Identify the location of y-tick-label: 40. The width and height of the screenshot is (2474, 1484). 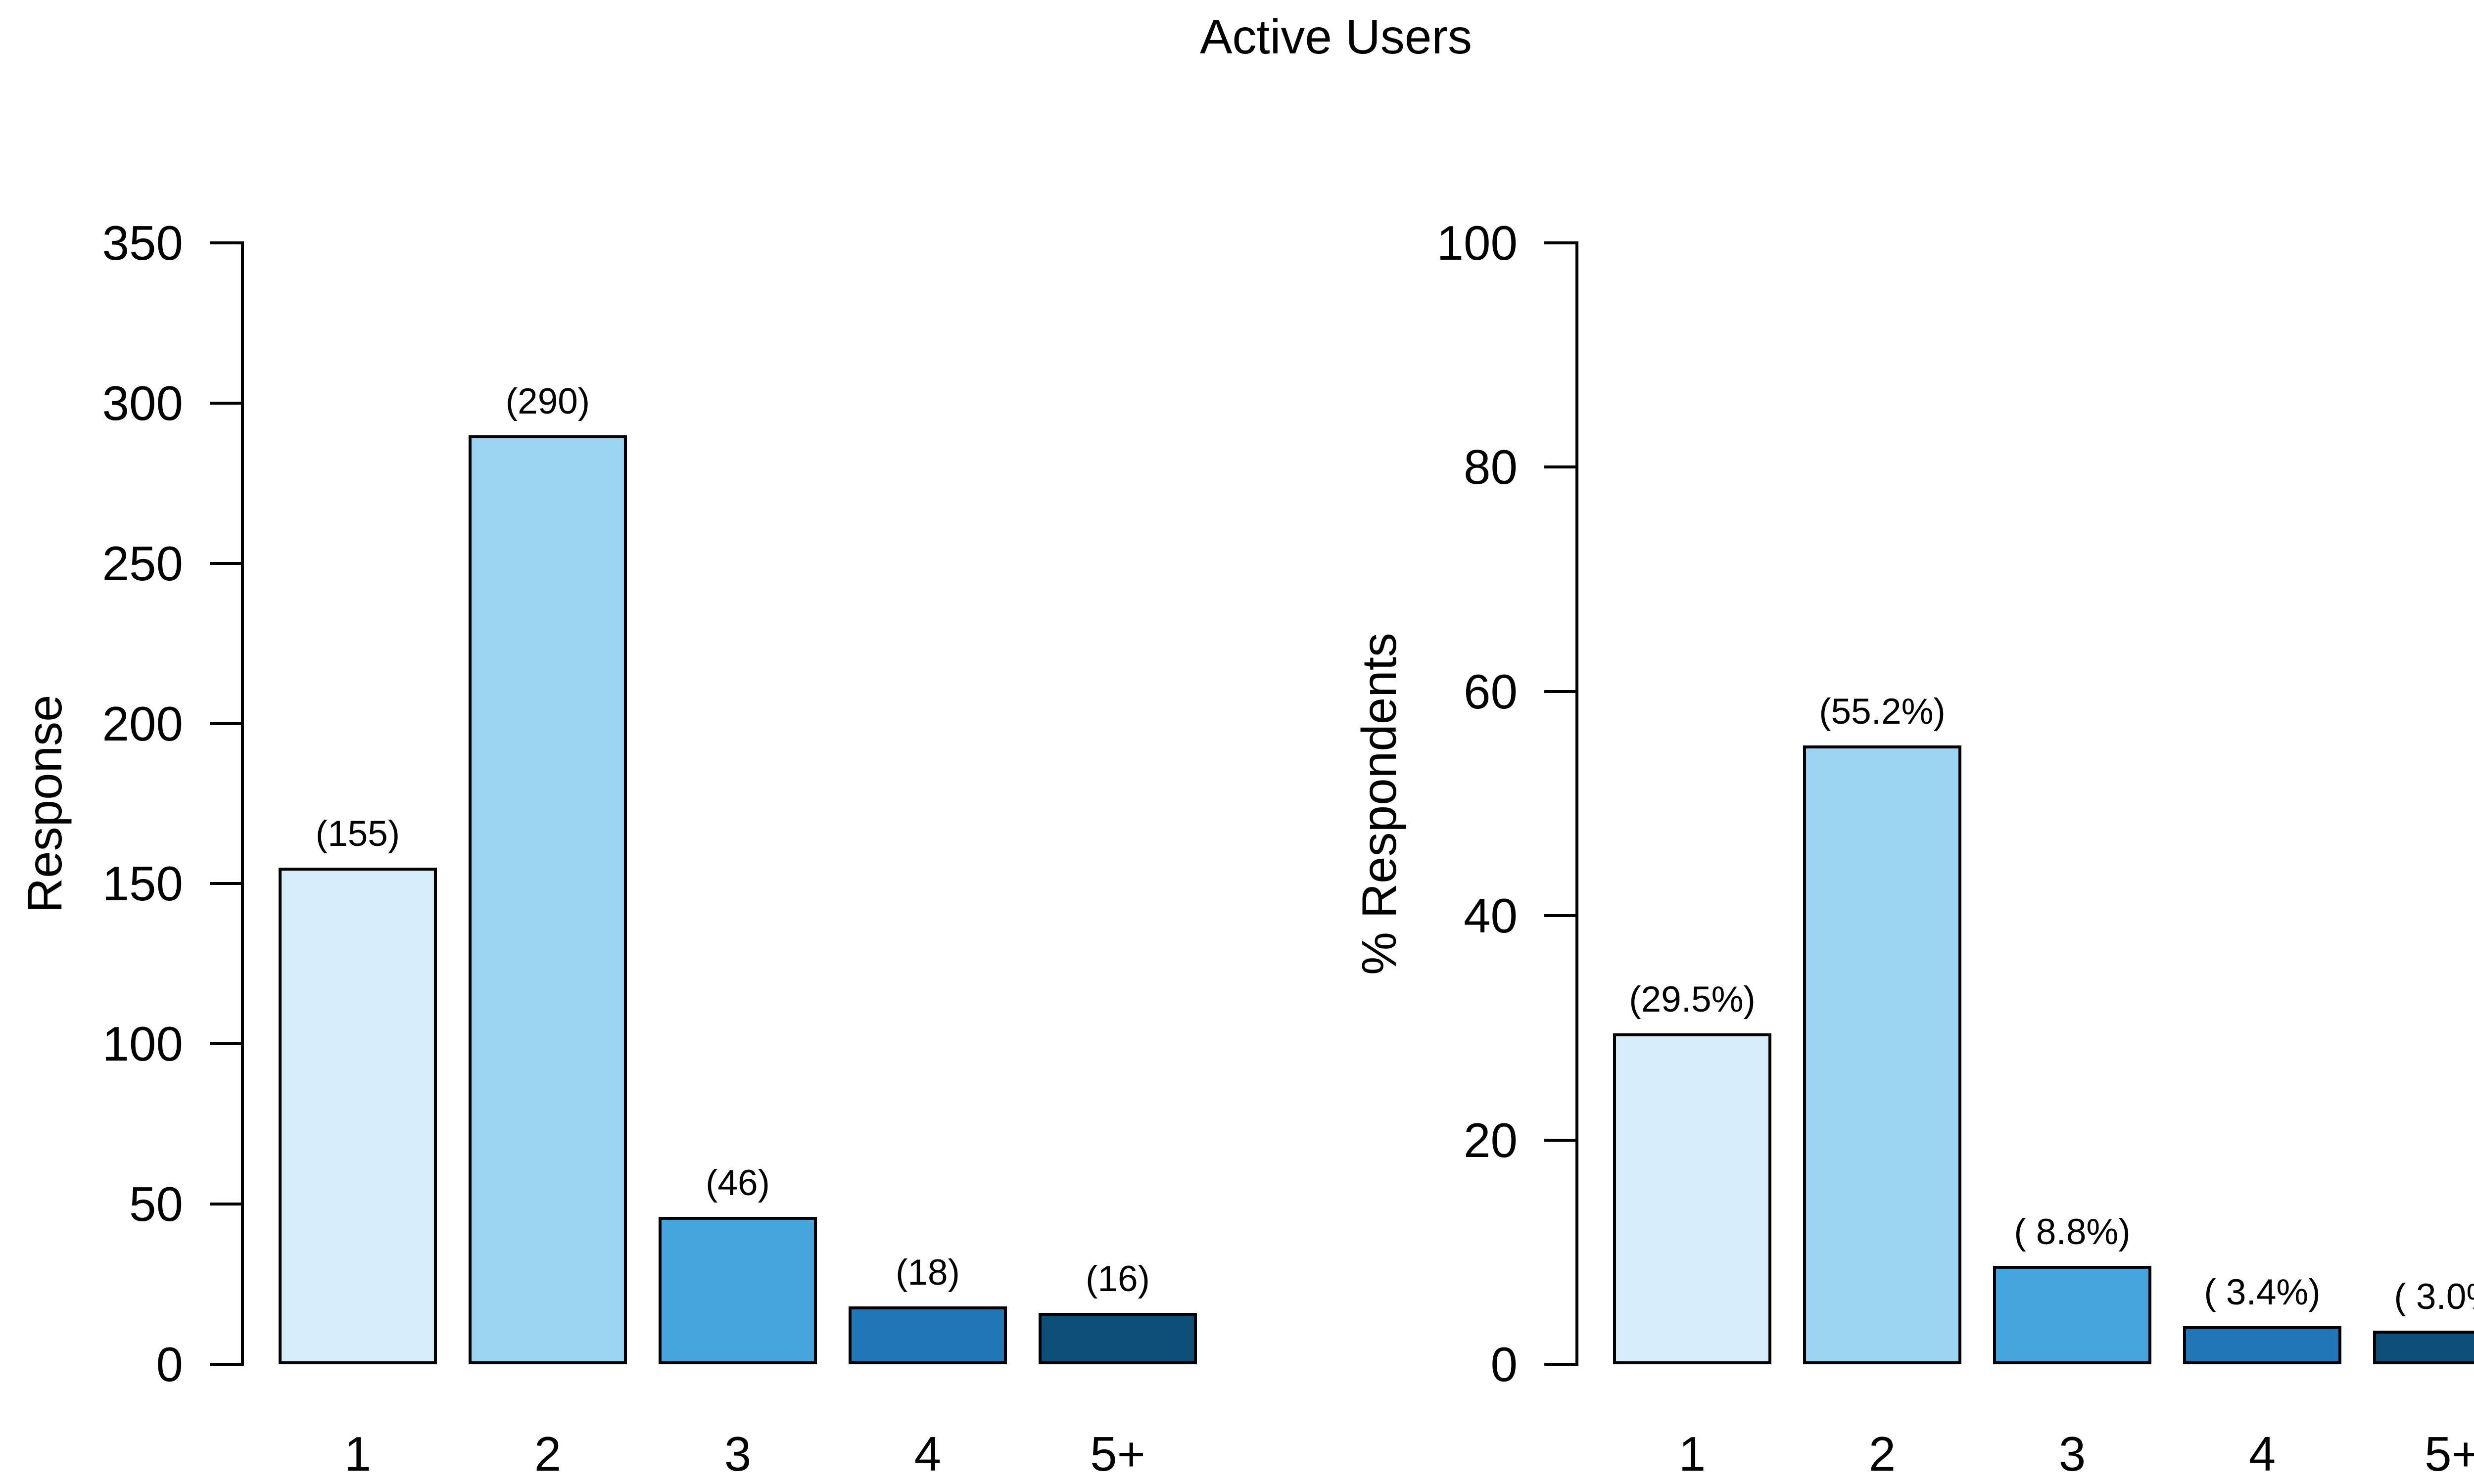
(1491, 915).